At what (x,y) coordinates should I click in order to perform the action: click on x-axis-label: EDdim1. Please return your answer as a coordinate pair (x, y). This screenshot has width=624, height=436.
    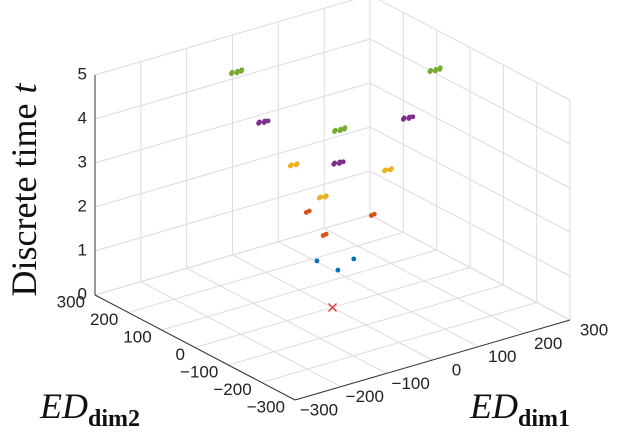
    Looking at the image, I should click on (519, 409).